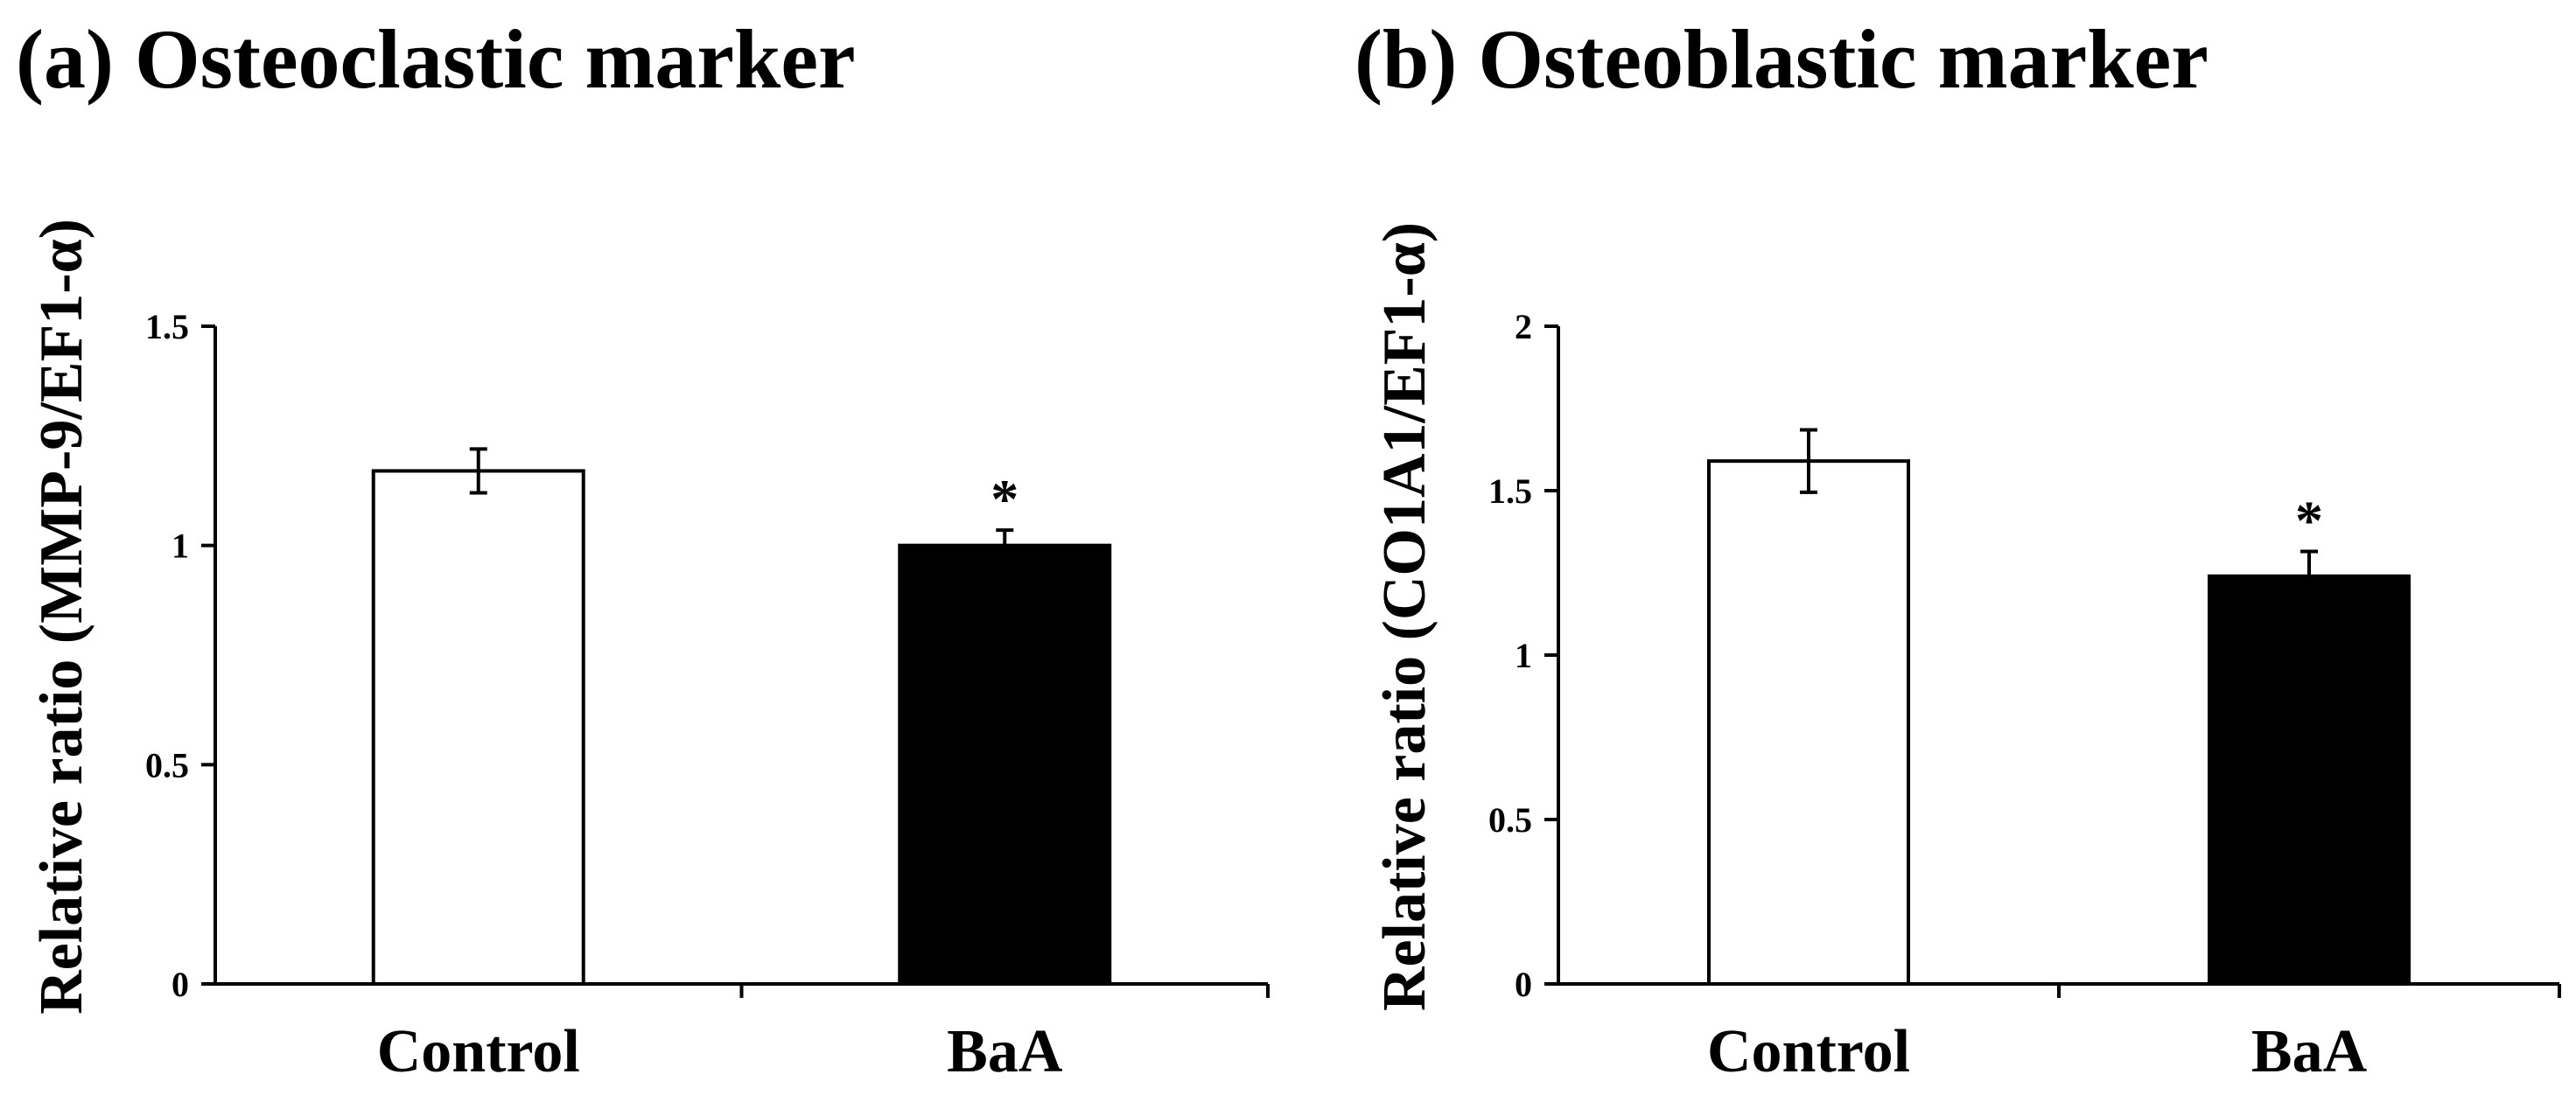  I want to click on y-axis-label-a: Relative ratio (MMP-9/EF1-α), so click(61, 617).